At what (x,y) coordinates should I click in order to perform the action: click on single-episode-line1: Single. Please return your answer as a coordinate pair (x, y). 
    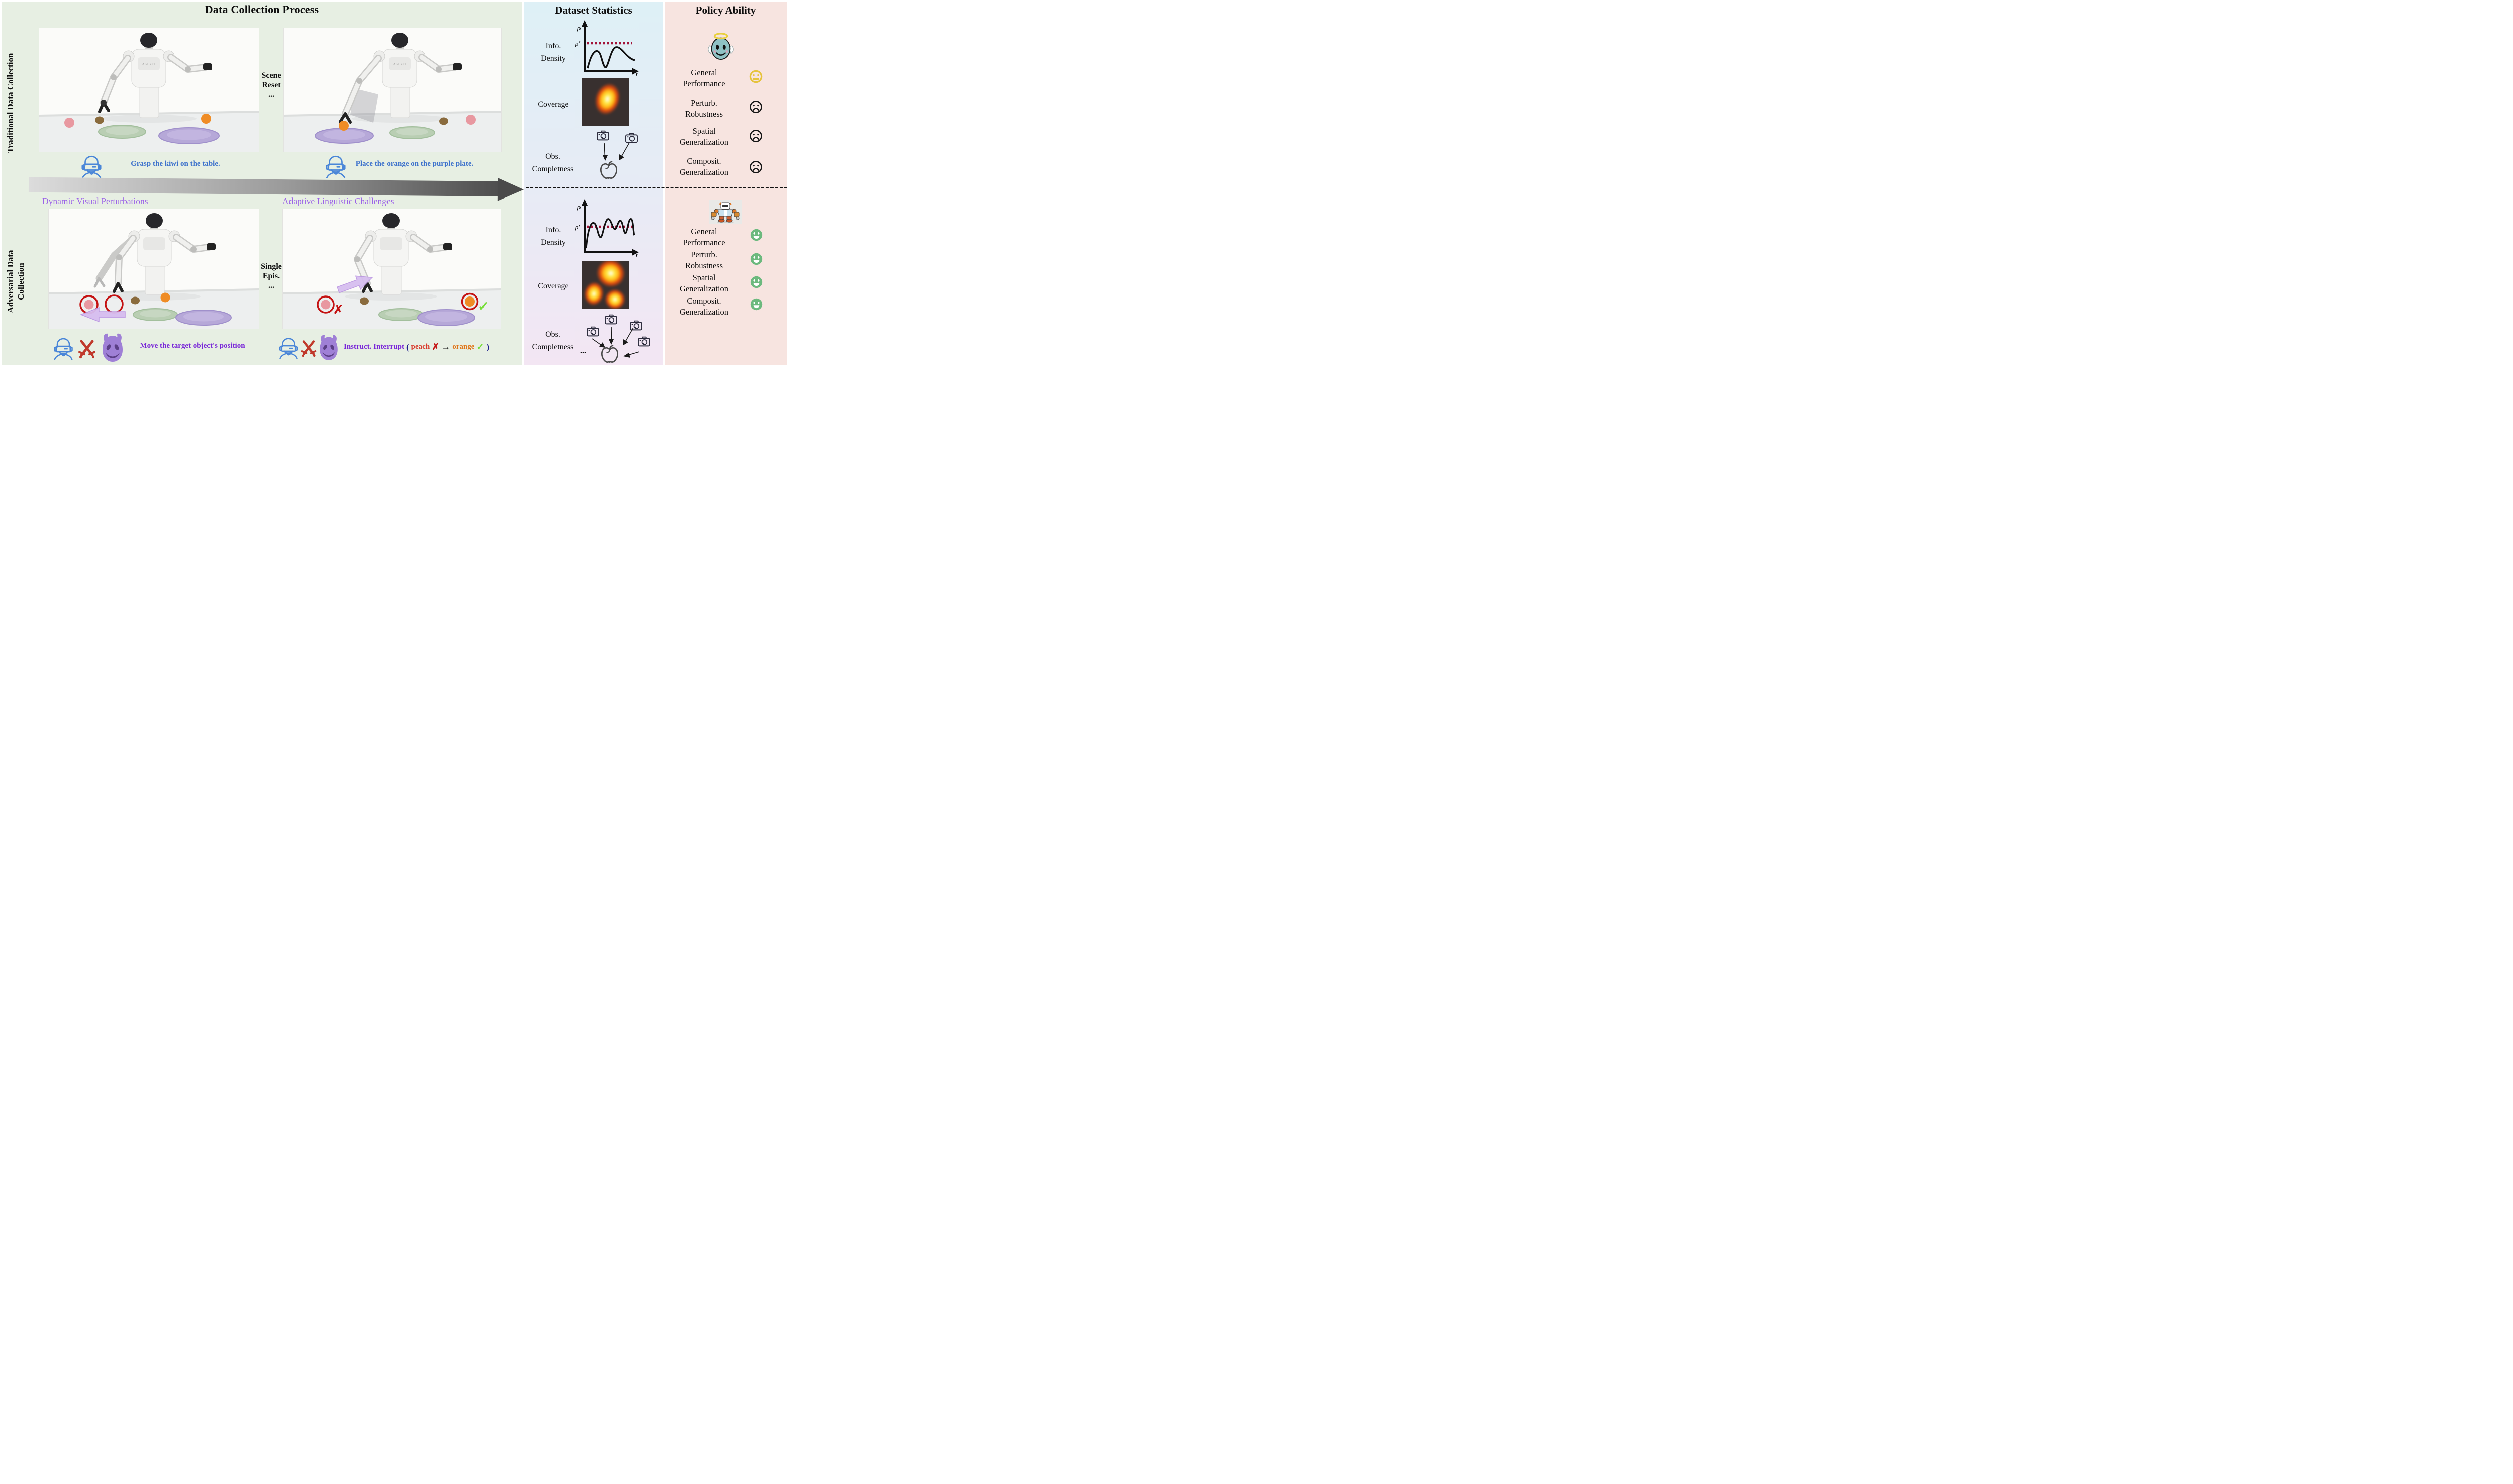
    Looking at the image, I should click on (271, 266).